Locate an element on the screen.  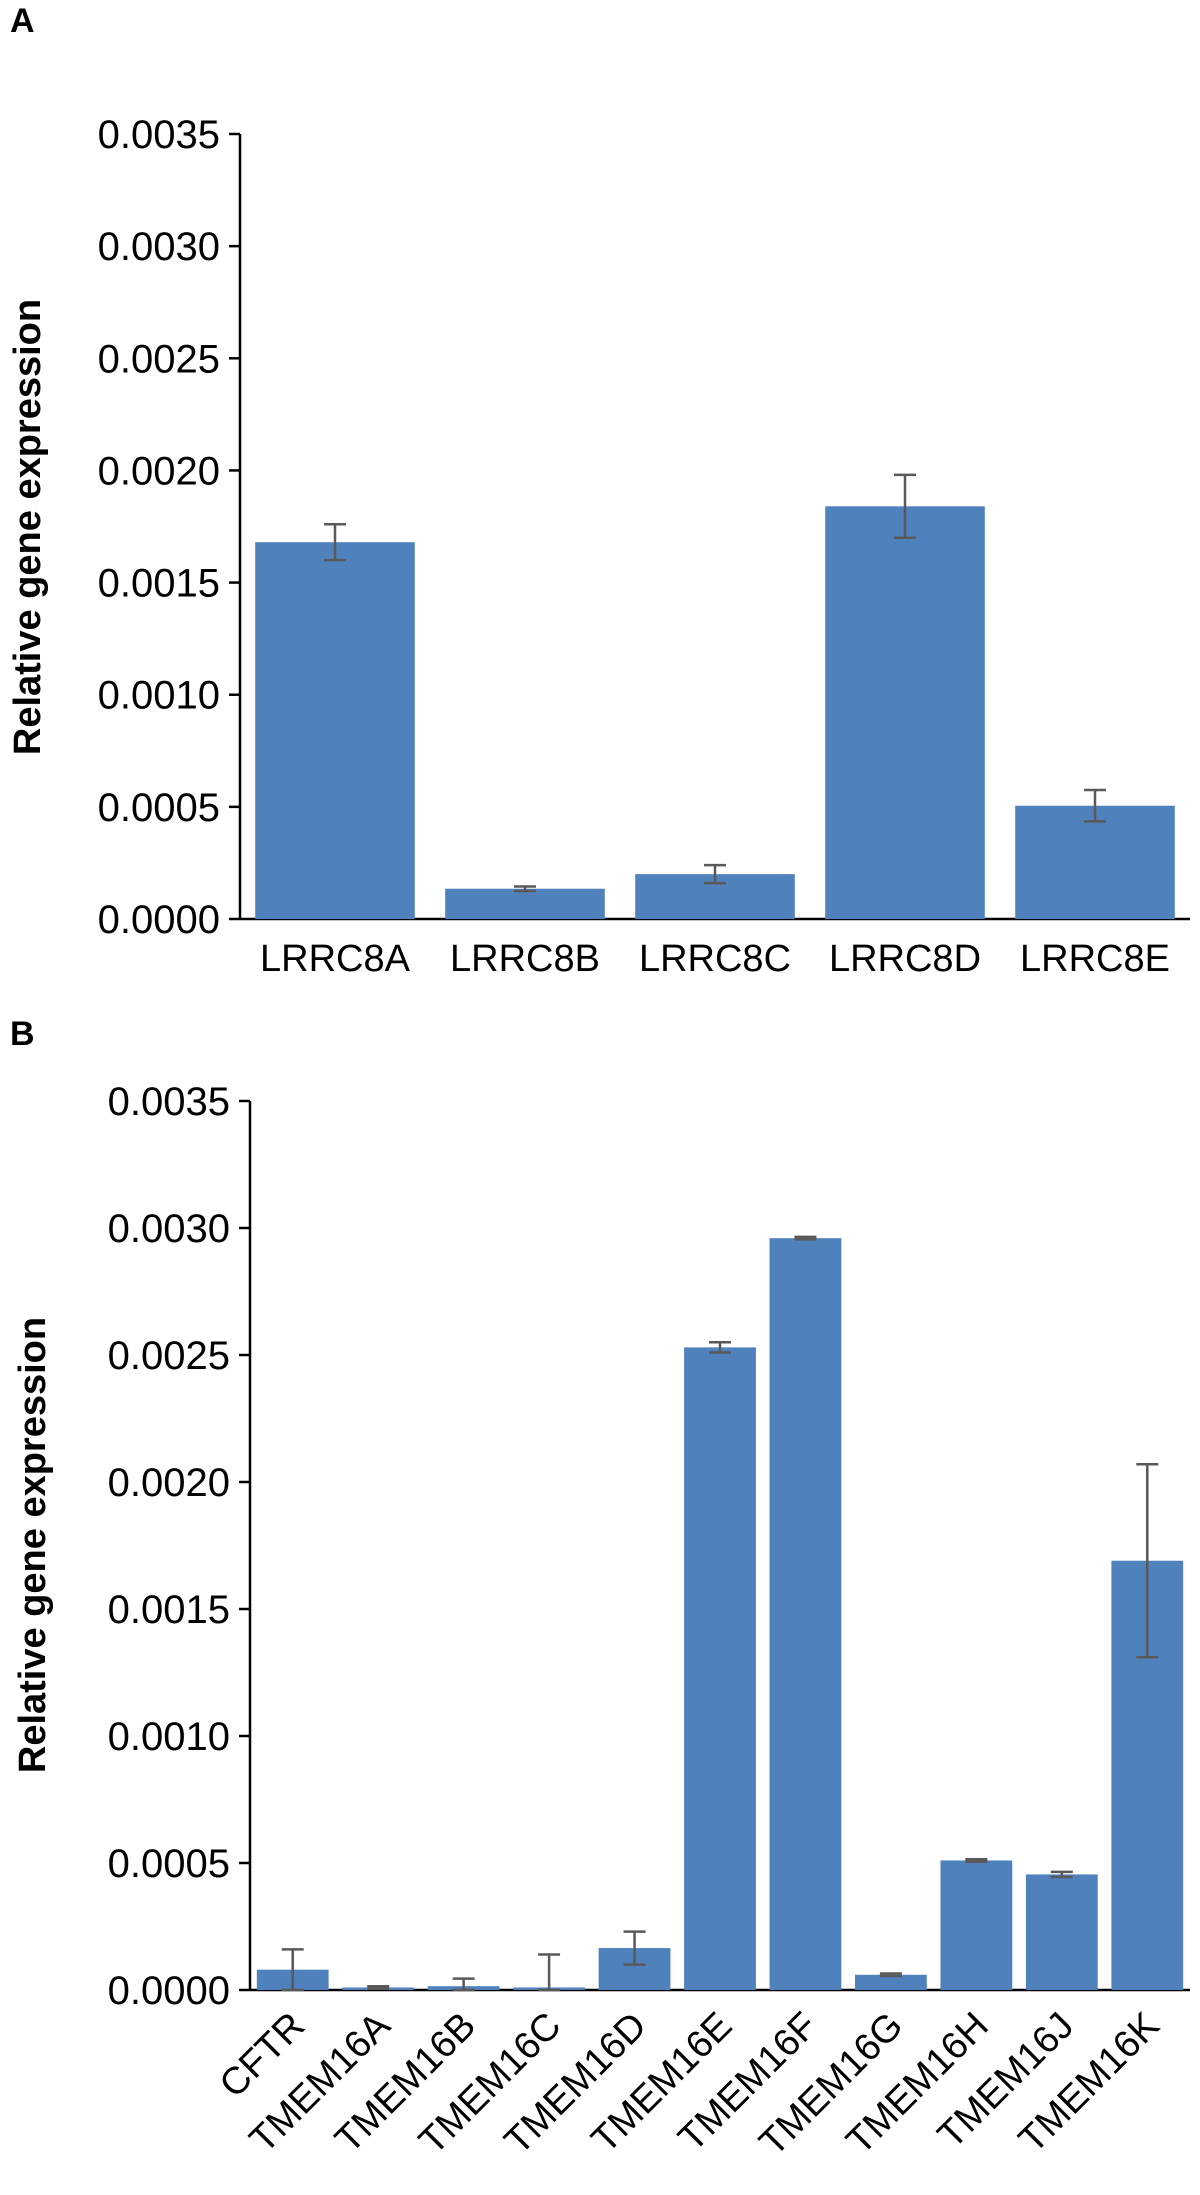
panel-a-ytick-label-4: 0.0020 is located at coordinates (159, 471).